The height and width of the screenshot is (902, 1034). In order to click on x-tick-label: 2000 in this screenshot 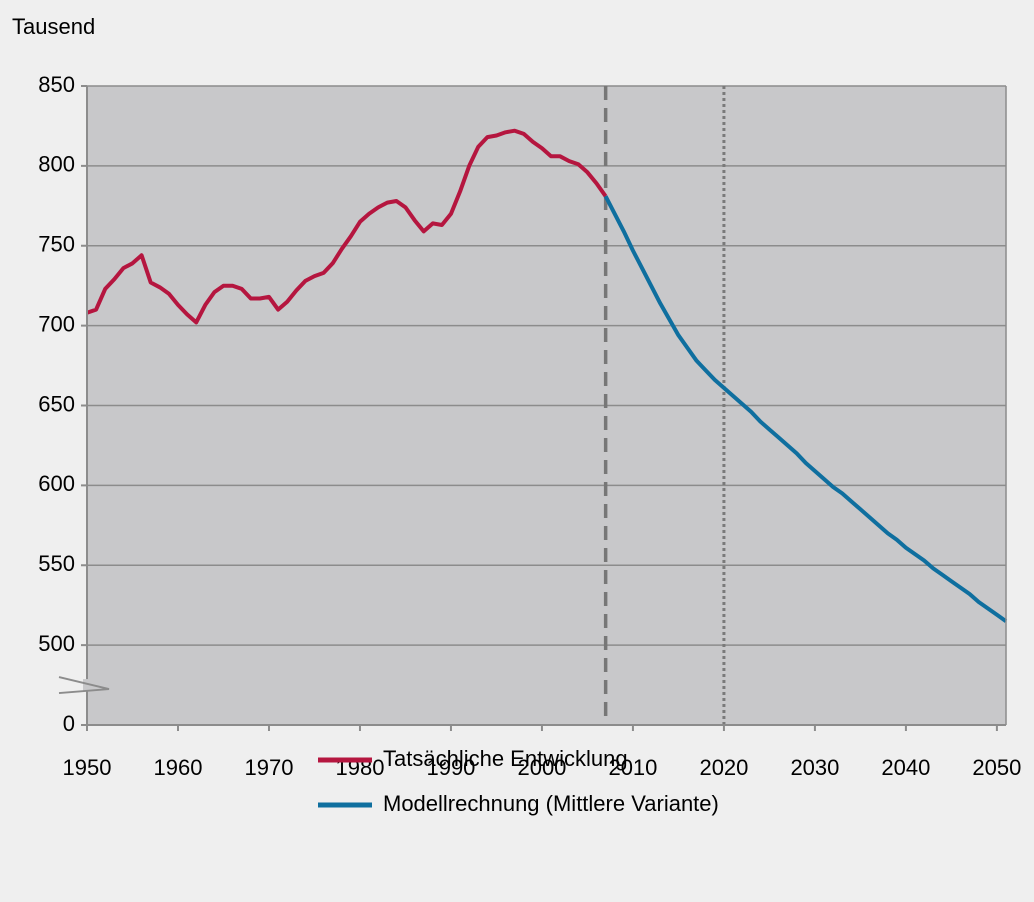, I will do `click(541, 767)`.